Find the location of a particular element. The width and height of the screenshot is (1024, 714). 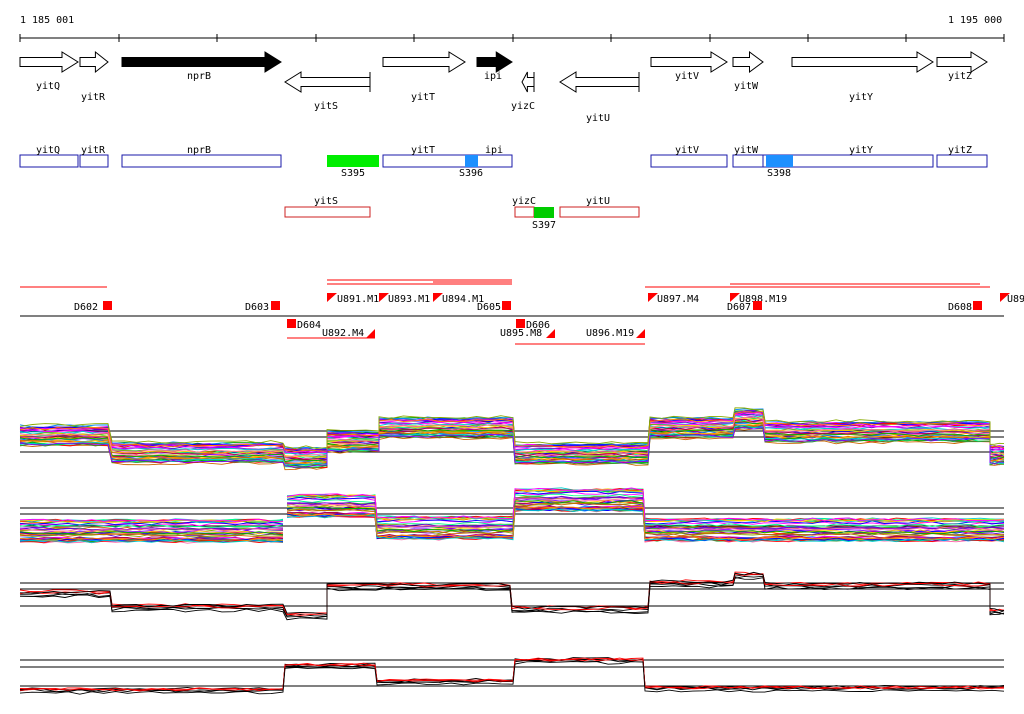

feature-u895: U895.M8 is located at coordinates (521, 333).